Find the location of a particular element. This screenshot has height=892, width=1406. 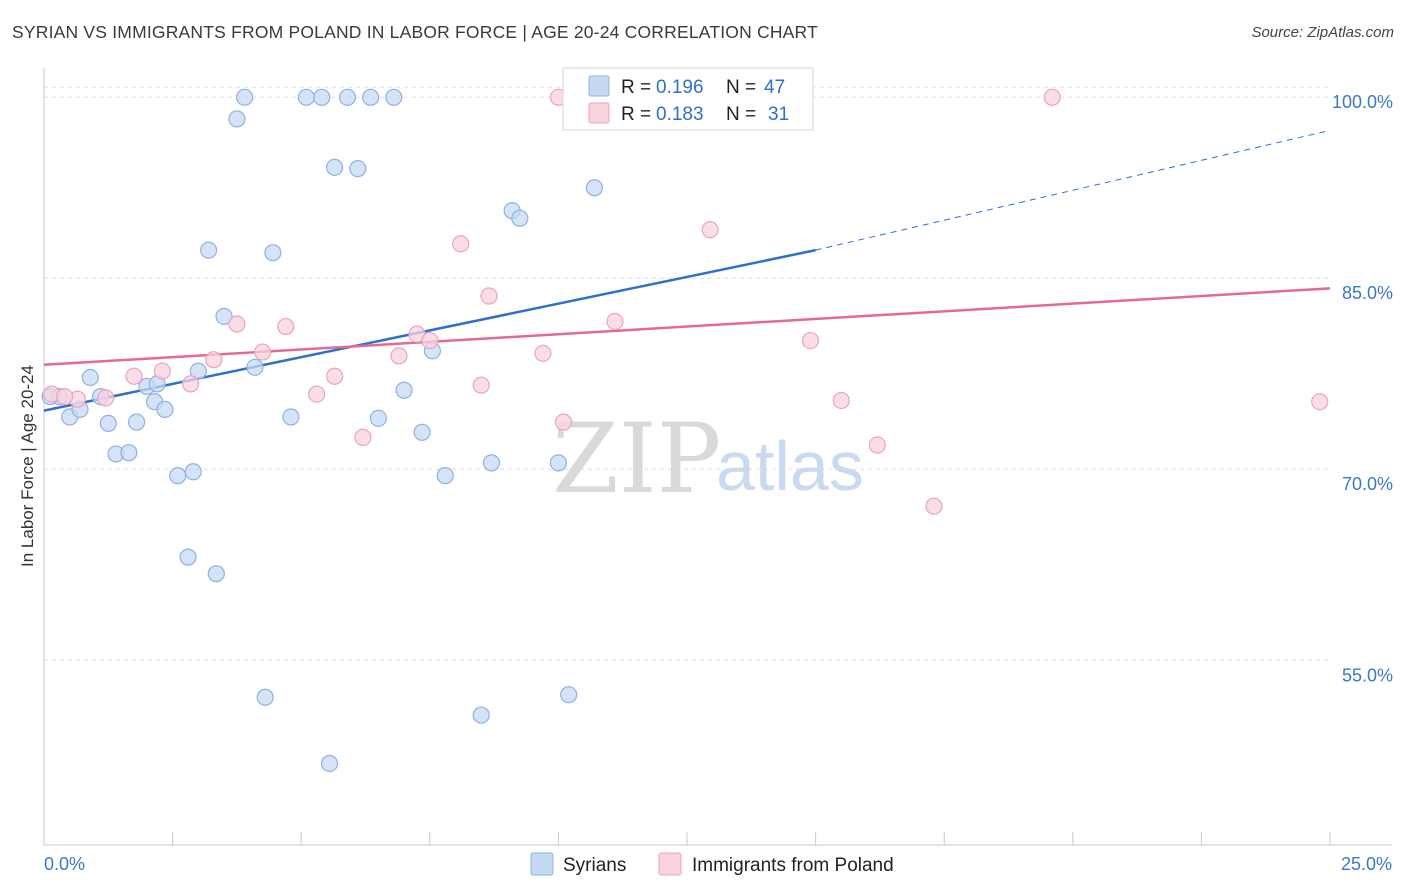

stats-legend-r-label-1: R = is located at coordinates (636, 87).